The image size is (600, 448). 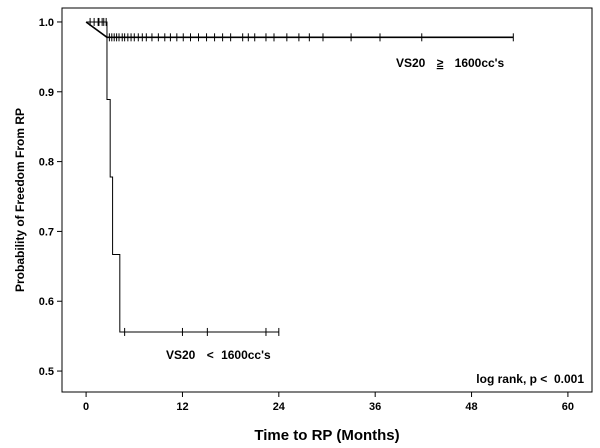 I want to click on series-label-high-value: 1600cc's, so click(x=480, y=63).